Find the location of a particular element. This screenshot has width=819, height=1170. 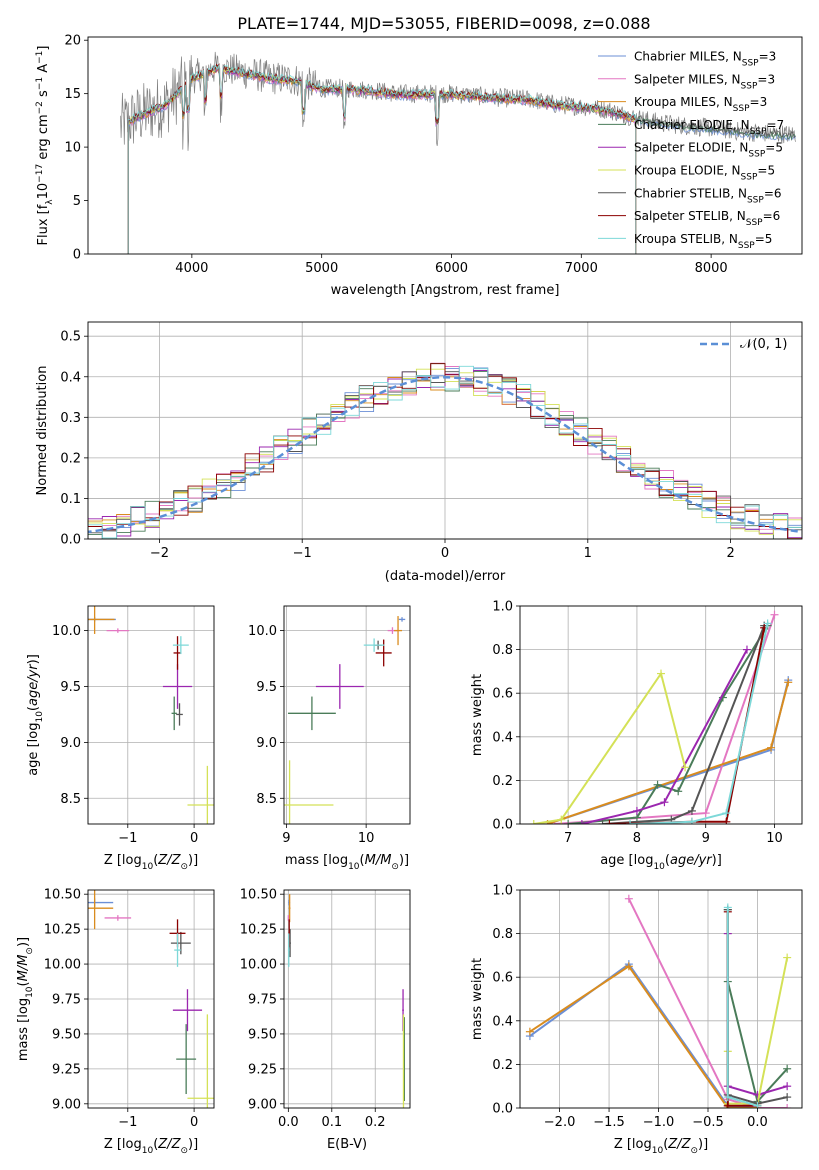

legend-entry-1: Salpeter MILES, NSSP=3 is located at coordinates (704, 81).